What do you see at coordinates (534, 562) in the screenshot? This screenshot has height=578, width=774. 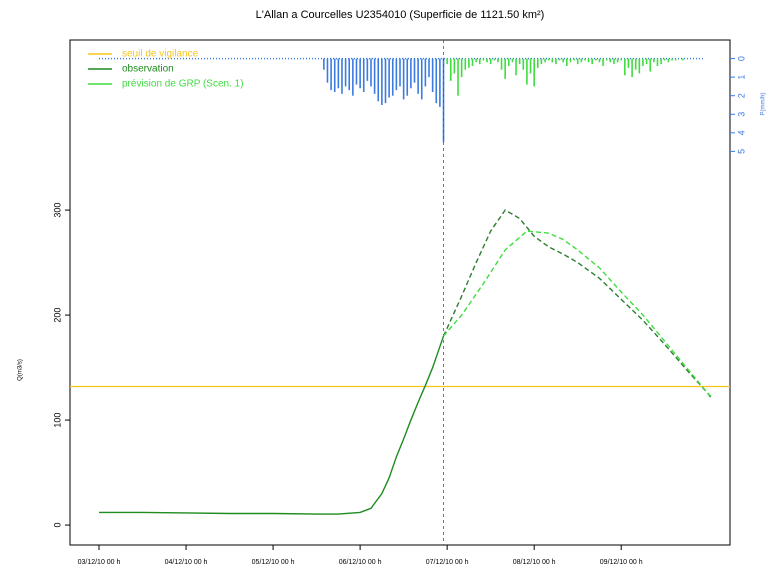 I see `x-tick-label: 08/12/10 00 h` at bounding box center [534, 562].